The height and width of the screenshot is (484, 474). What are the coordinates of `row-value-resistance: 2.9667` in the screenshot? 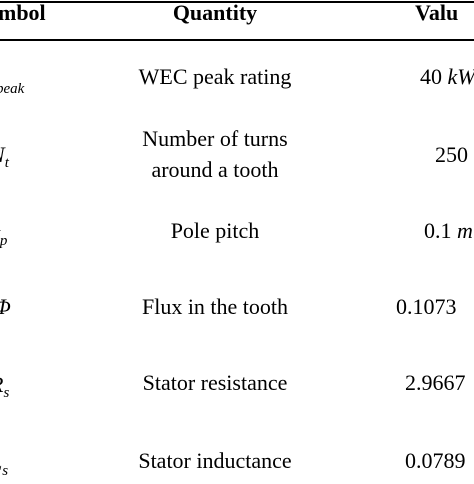 It's located at (435, 383).